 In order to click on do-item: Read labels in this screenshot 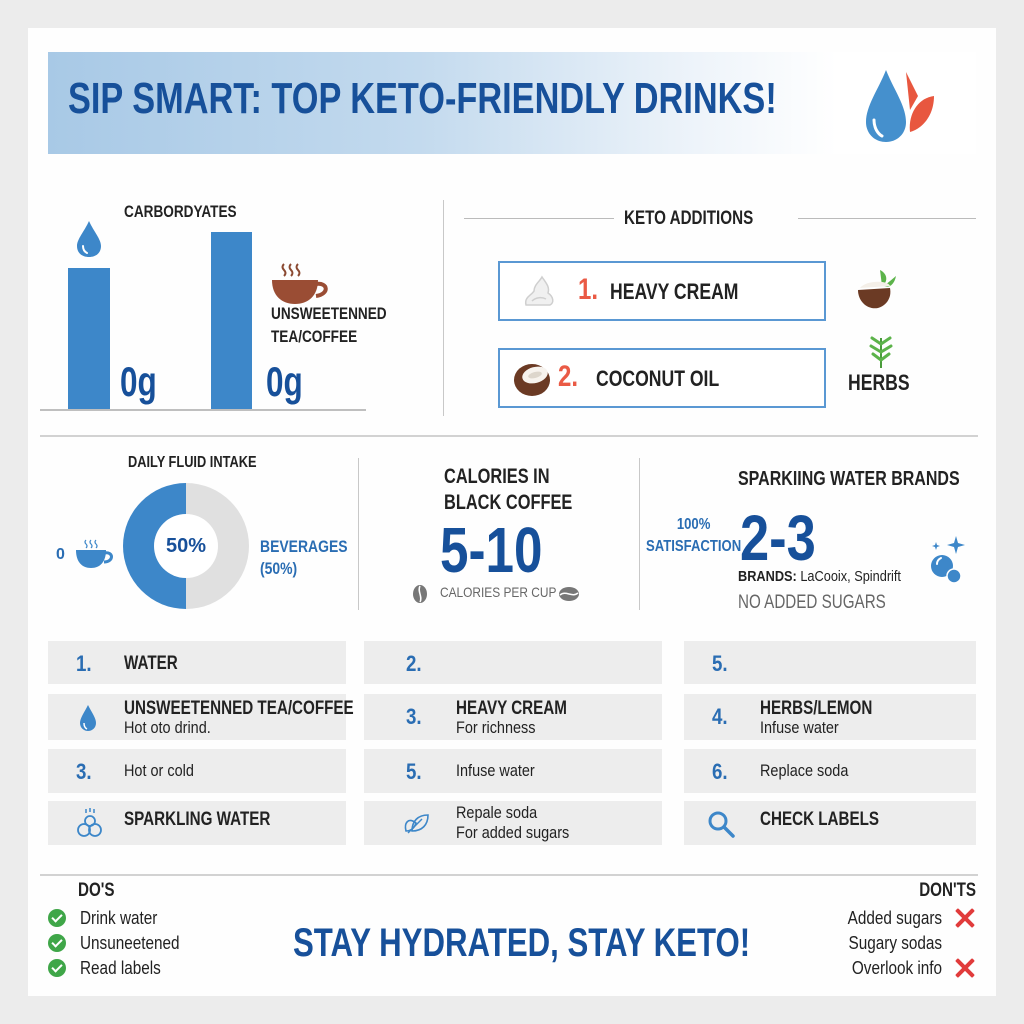, I will do `click(111, 968)`.